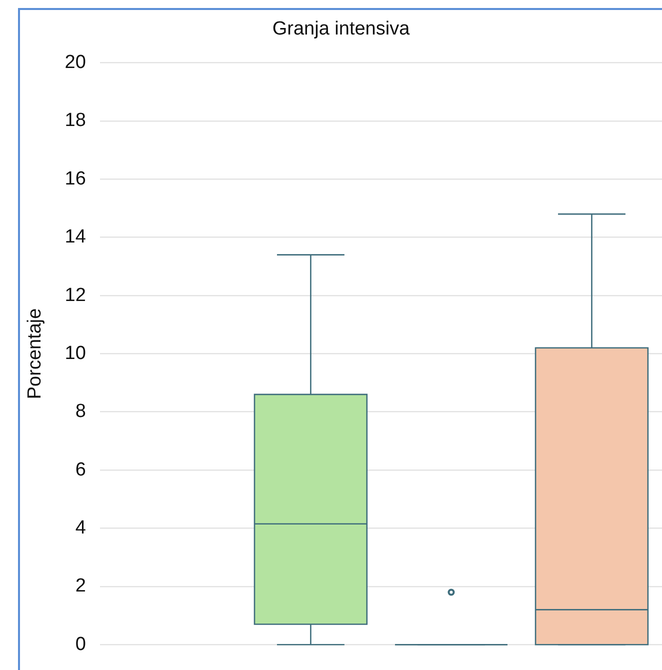 This screenshot has width=662, height=670. Describe the element at coordinates (75, 179) in the screenshot. I see `y-tick-label: 16` at that location.